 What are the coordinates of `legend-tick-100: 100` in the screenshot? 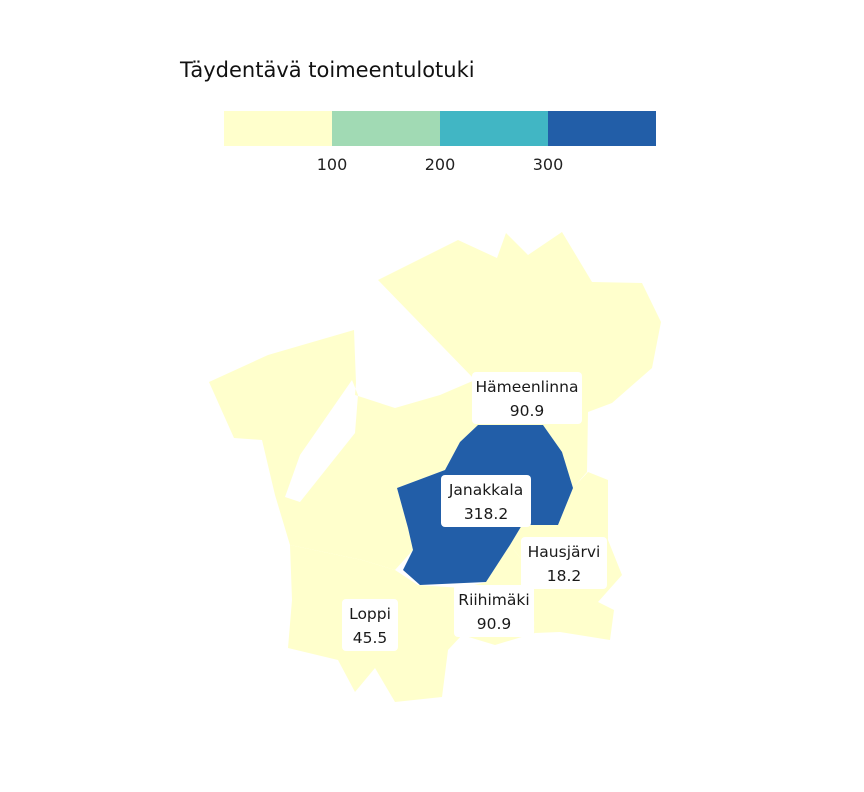 It's located at (332, 164).